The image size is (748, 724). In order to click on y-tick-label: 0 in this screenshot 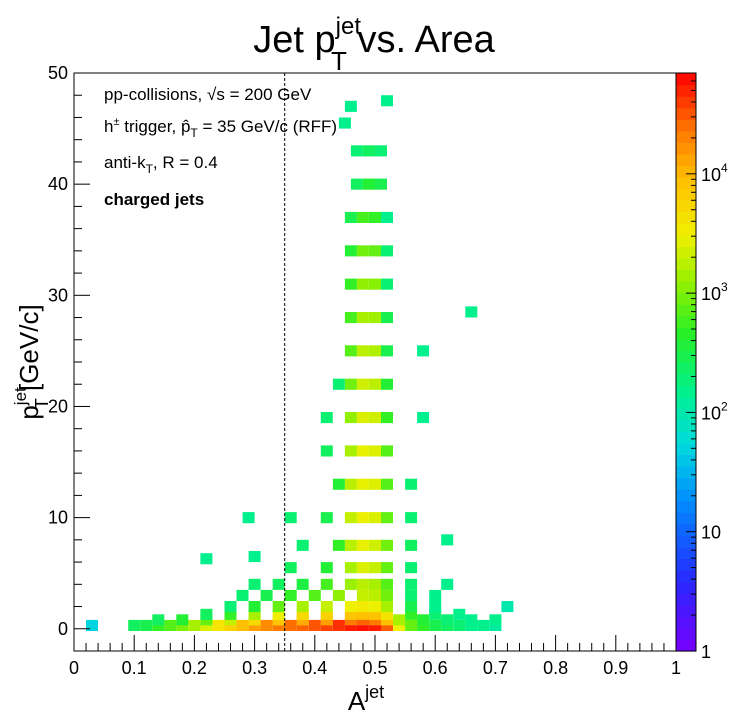, I will do `click(63, 629)`.